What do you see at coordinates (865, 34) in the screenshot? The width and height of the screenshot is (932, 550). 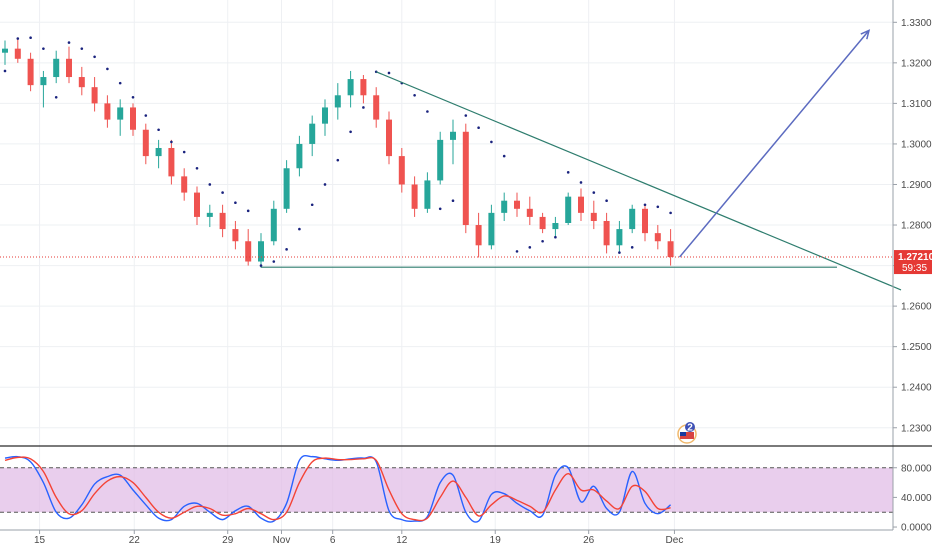 I see `projection-arrow-head` at bounding box center [865, 34].